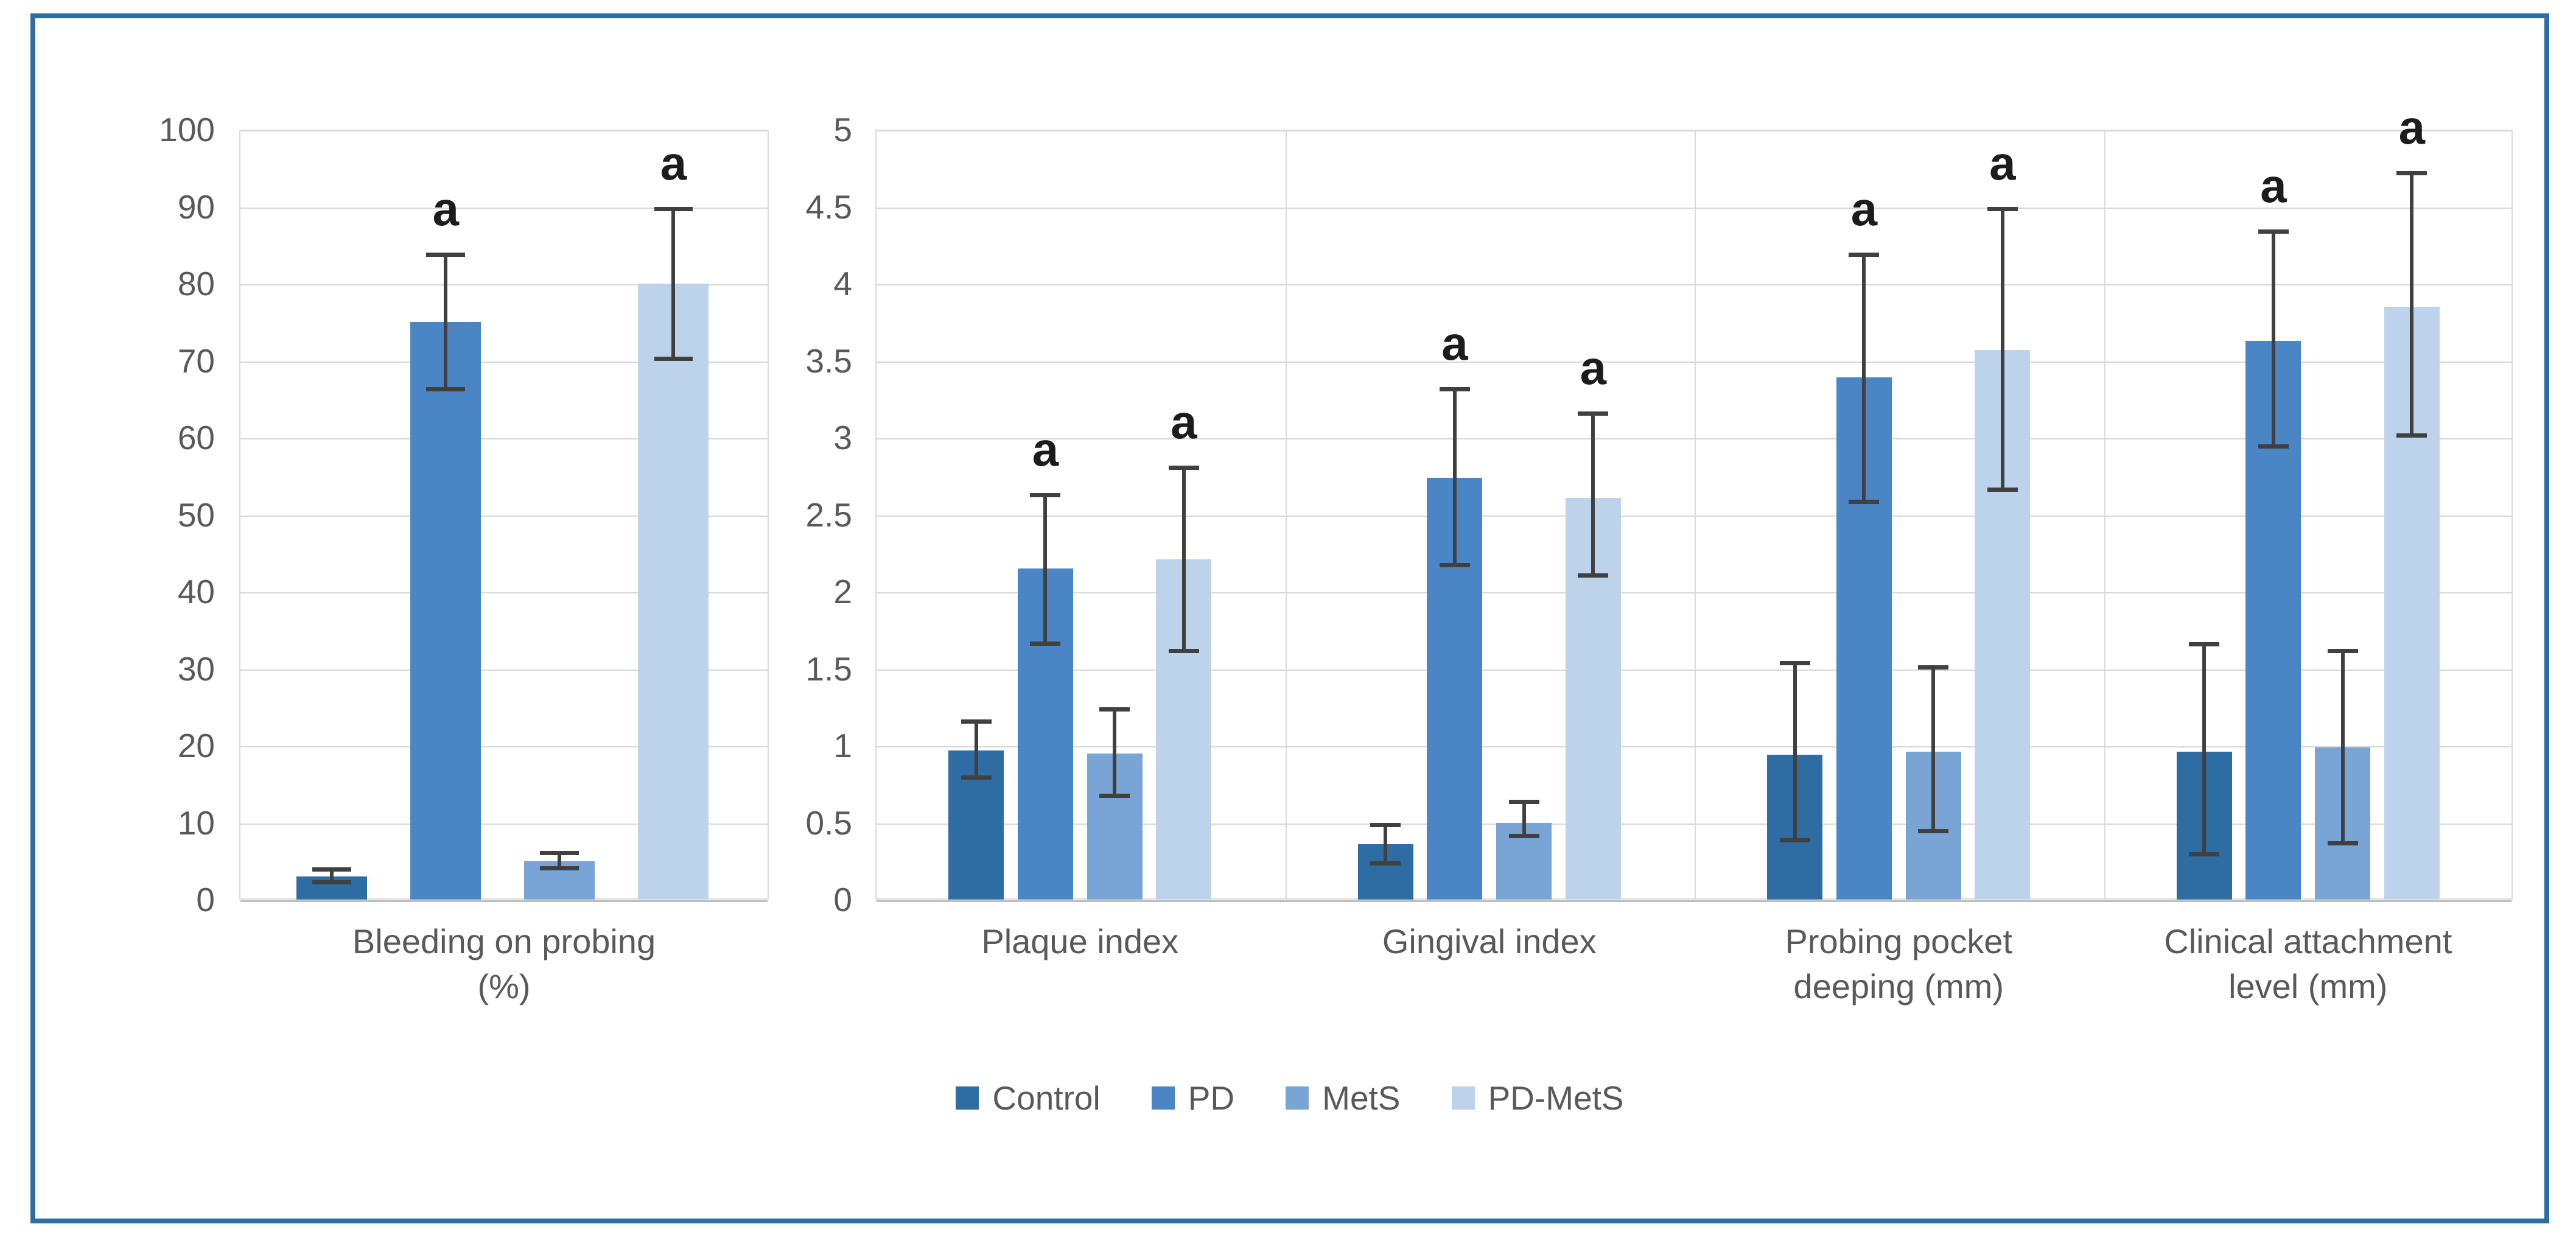 The height and width of the screenshot is (1238, 2576). I want to click on category-label: Probing pocket deeping (mm), so click(1899, 963).